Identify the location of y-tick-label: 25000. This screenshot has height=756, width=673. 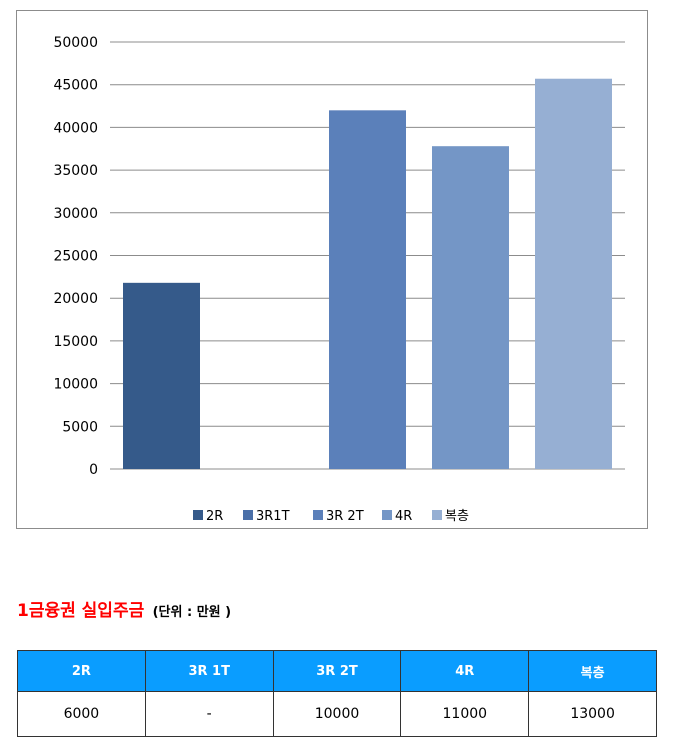
(75, 257).